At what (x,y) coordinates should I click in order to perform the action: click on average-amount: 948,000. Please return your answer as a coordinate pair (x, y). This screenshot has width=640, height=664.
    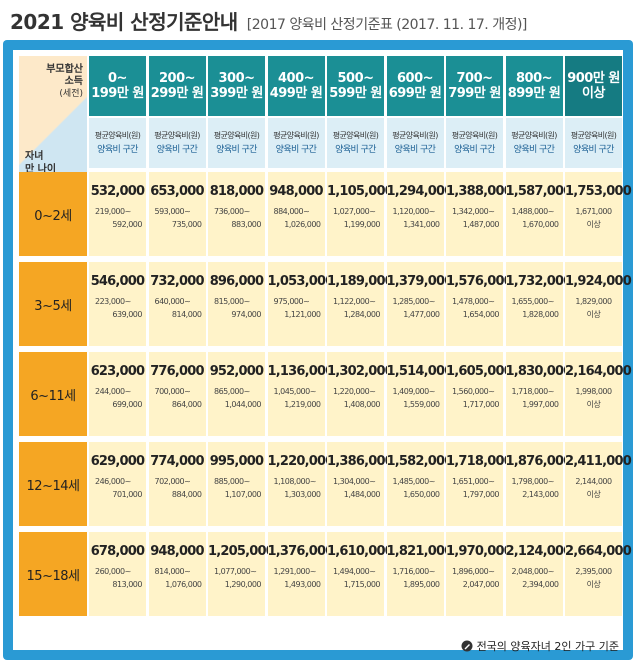
    Looking at the image, I should click on (296, 191).